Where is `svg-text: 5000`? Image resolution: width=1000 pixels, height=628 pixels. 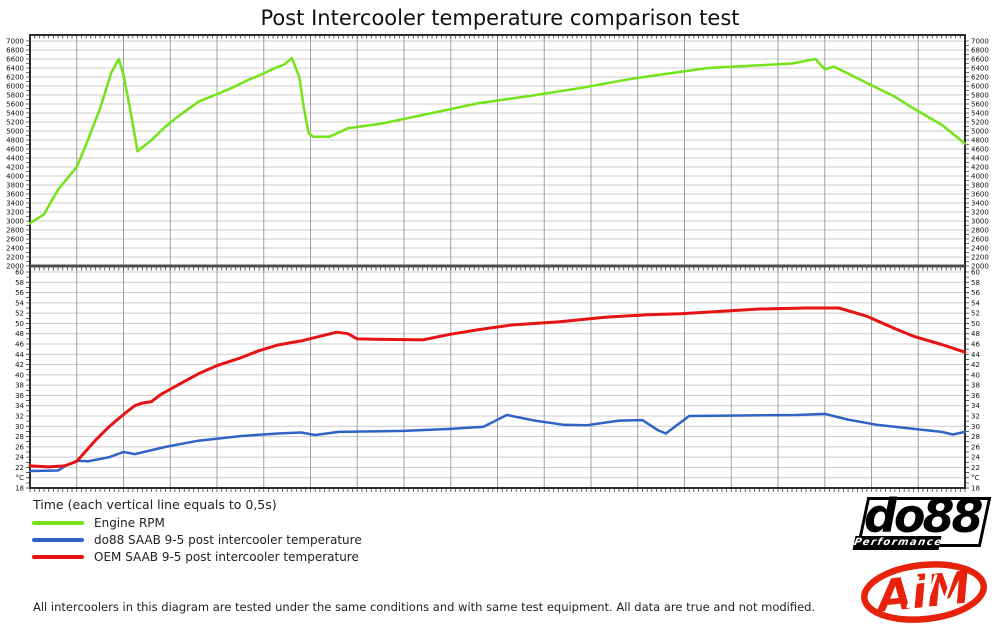 svg-text: 5000 is located at coordinates (980, 132).